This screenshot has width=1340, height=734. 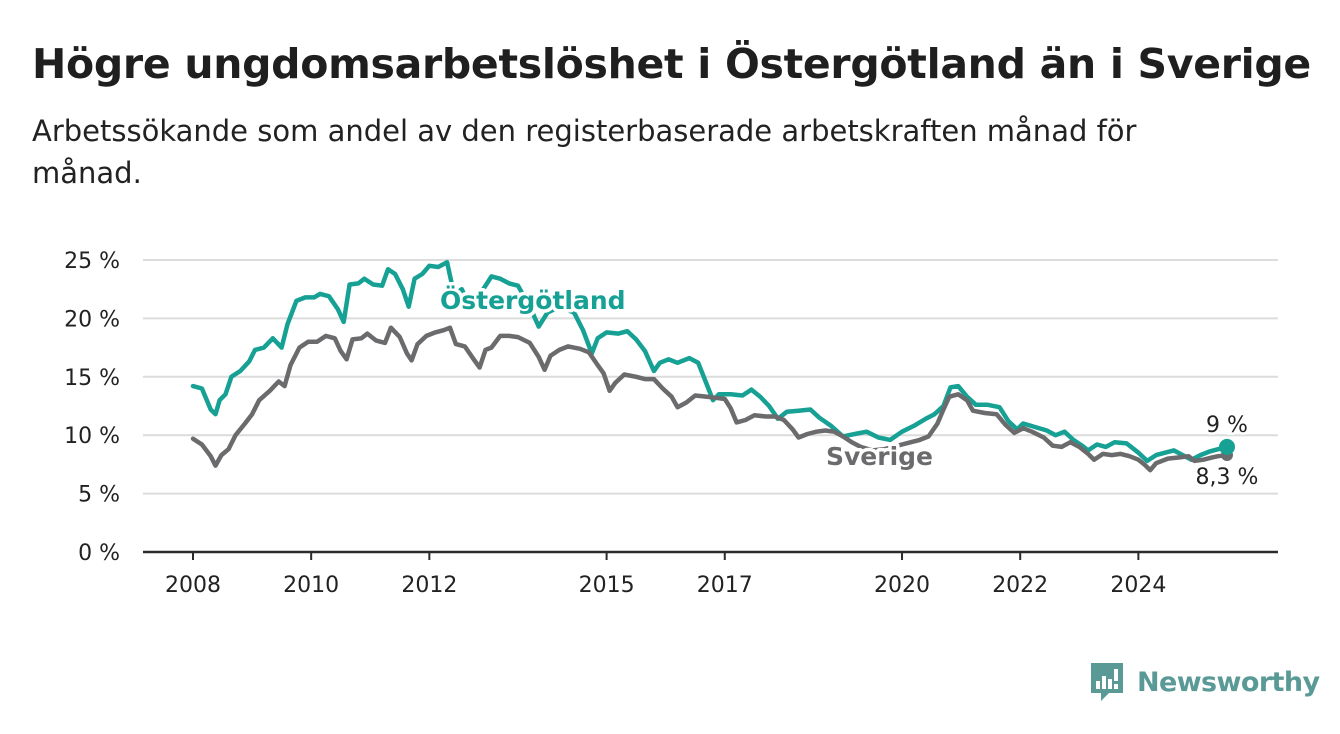 I want to click on x-tick-label: 2015, so click(x=607, y=585).